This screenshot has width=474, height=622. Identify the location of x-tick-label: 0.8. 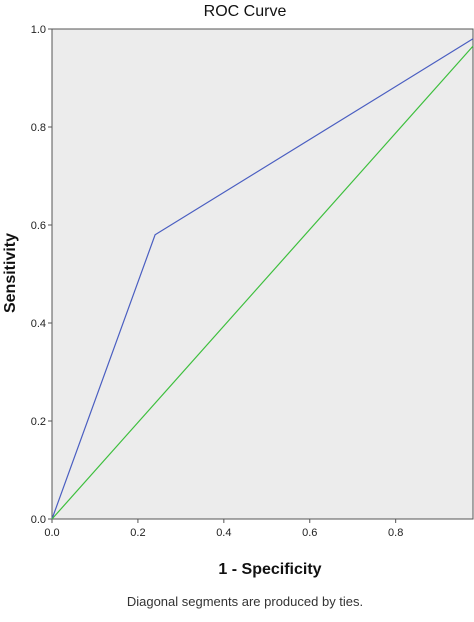
(395, 533).